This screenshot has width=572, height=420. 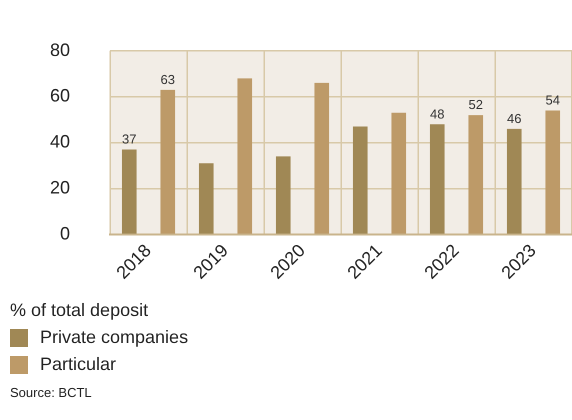 I want to click on data-label: 63, so click(x=168, y=79).